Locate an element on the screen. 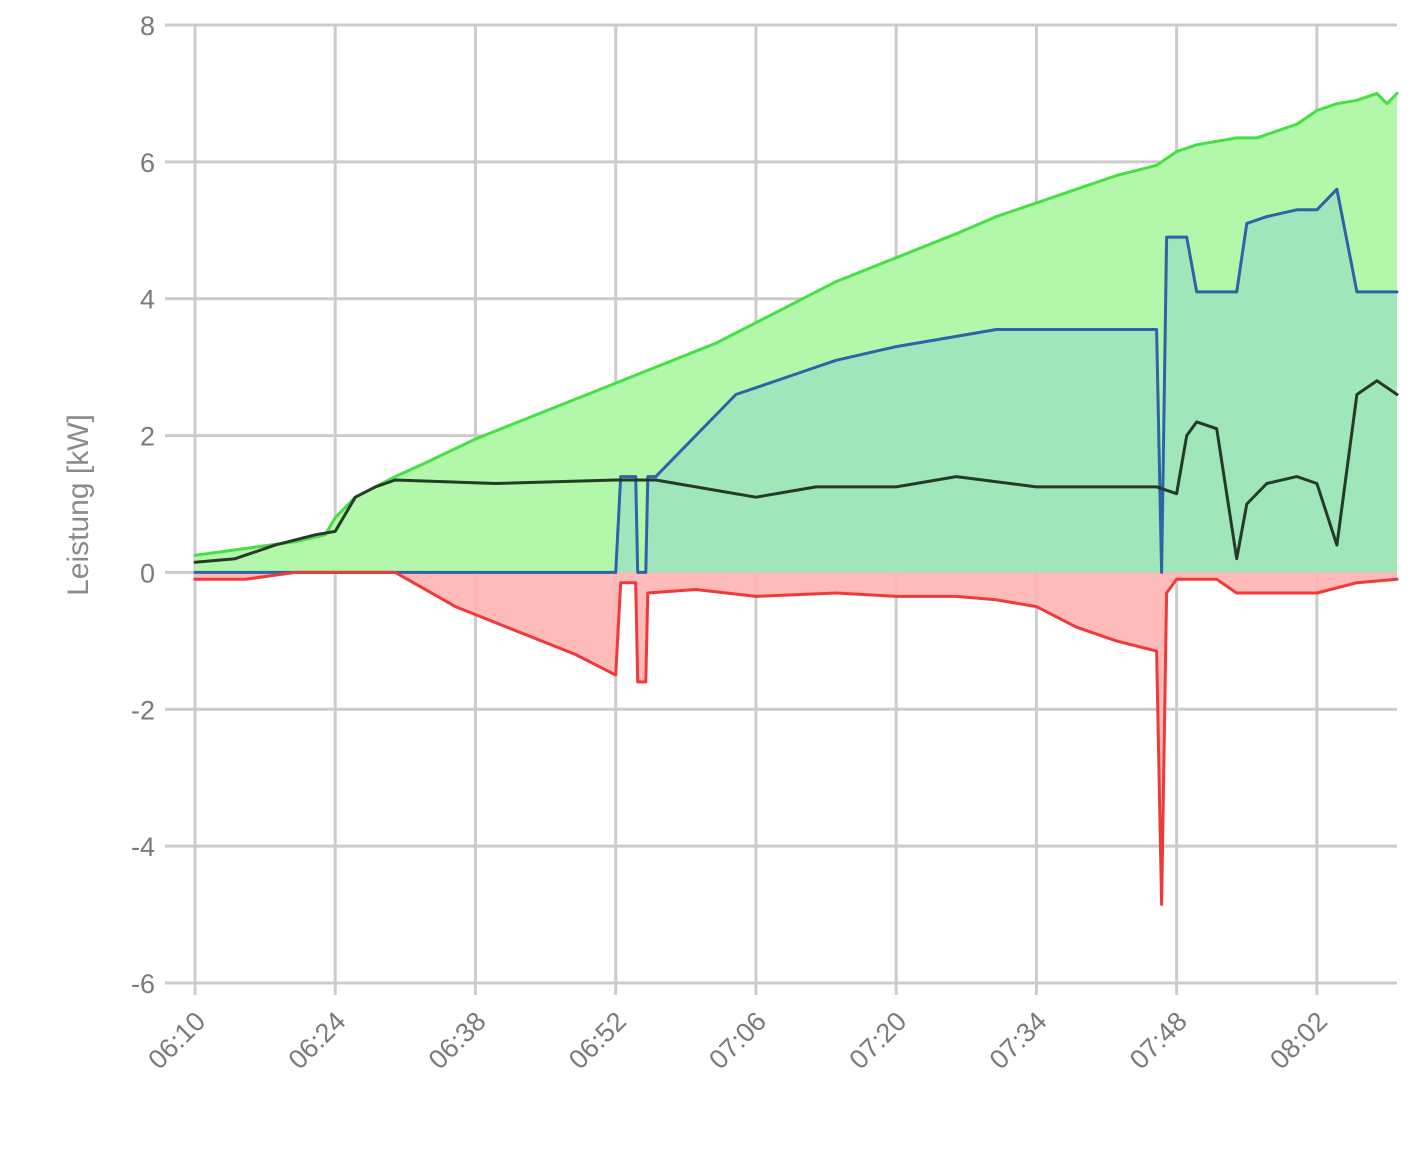 Image resolution: width=1424 pixels, height=1175 pixels. x-tick-label: 06:24 is located at coordinates (316, 1040).